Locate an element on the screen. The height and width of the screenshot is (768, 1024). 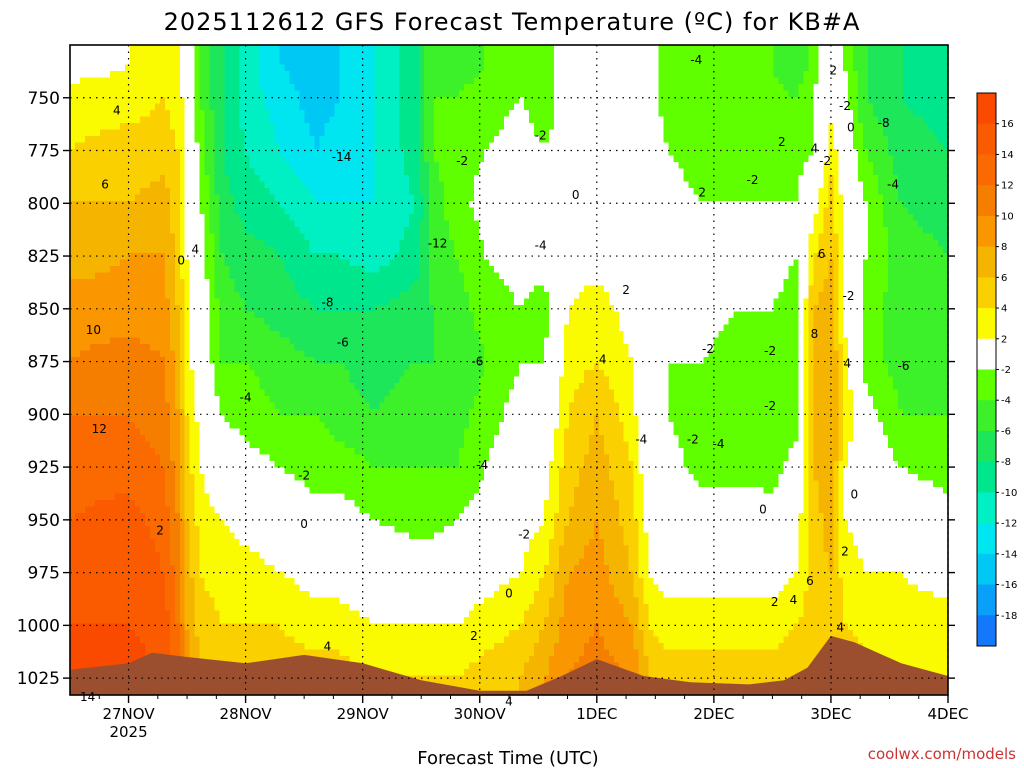
contour-label: 8 is located at coordinates (815, 334).